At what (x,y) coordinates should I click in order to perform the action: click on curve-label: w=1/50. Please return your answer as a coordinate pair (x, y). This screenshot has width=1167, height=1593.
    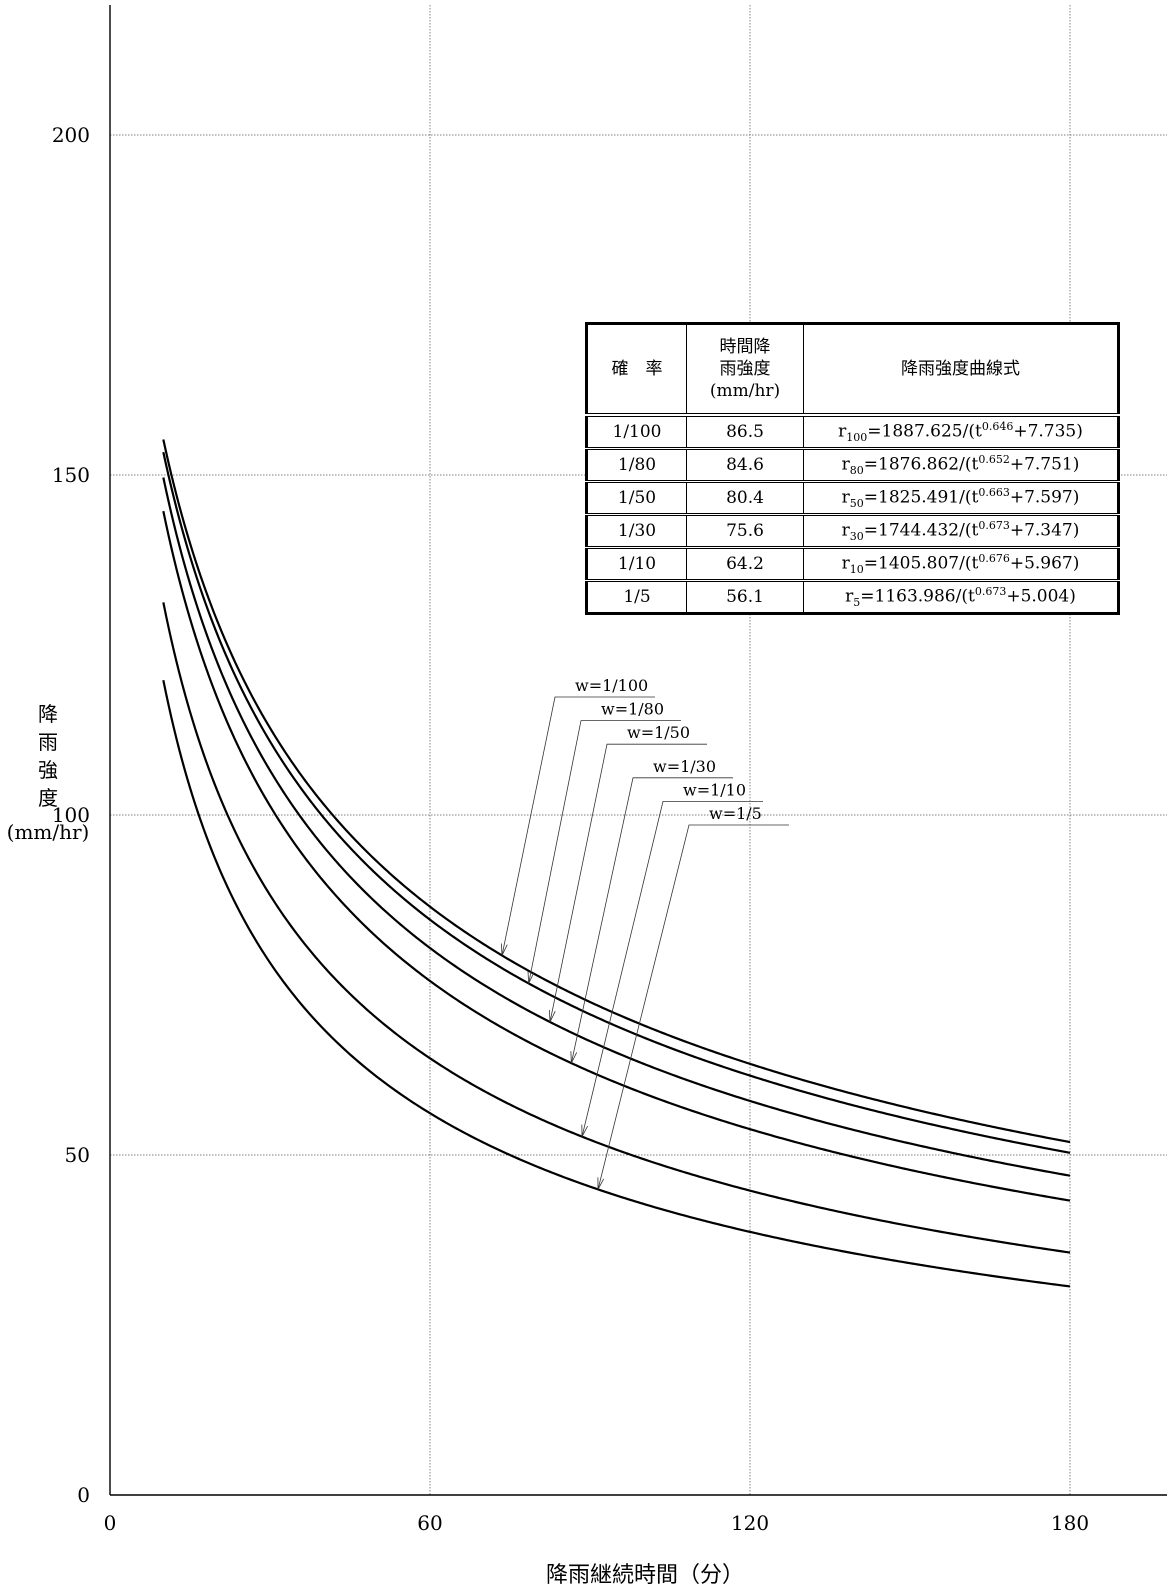
    Looking at the image, I should click on (658, 732).